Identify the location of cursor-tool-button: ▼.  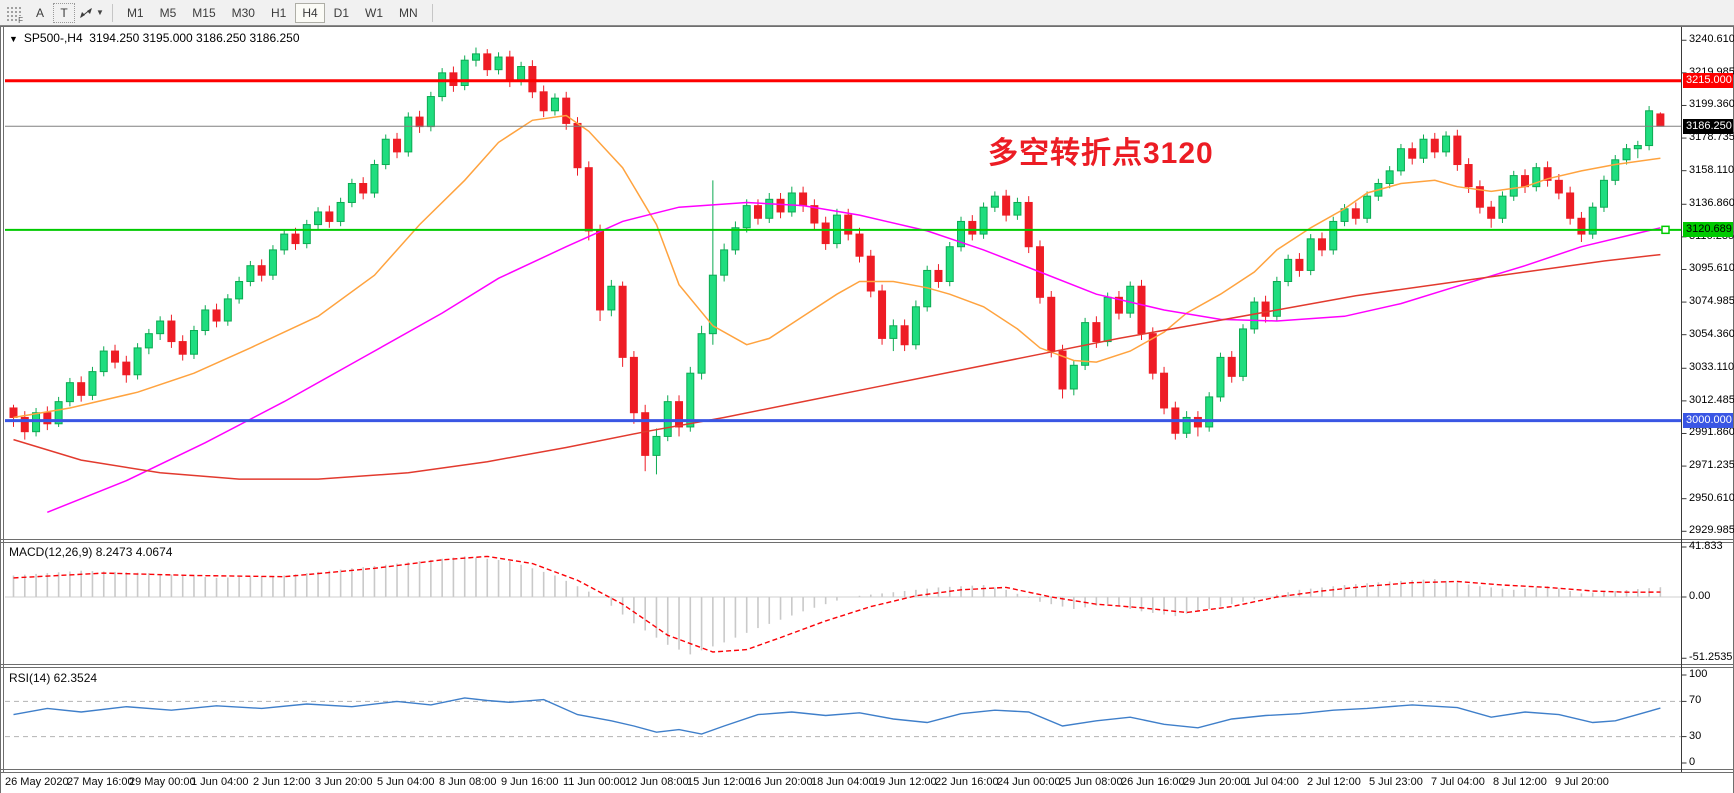
(91, 13).